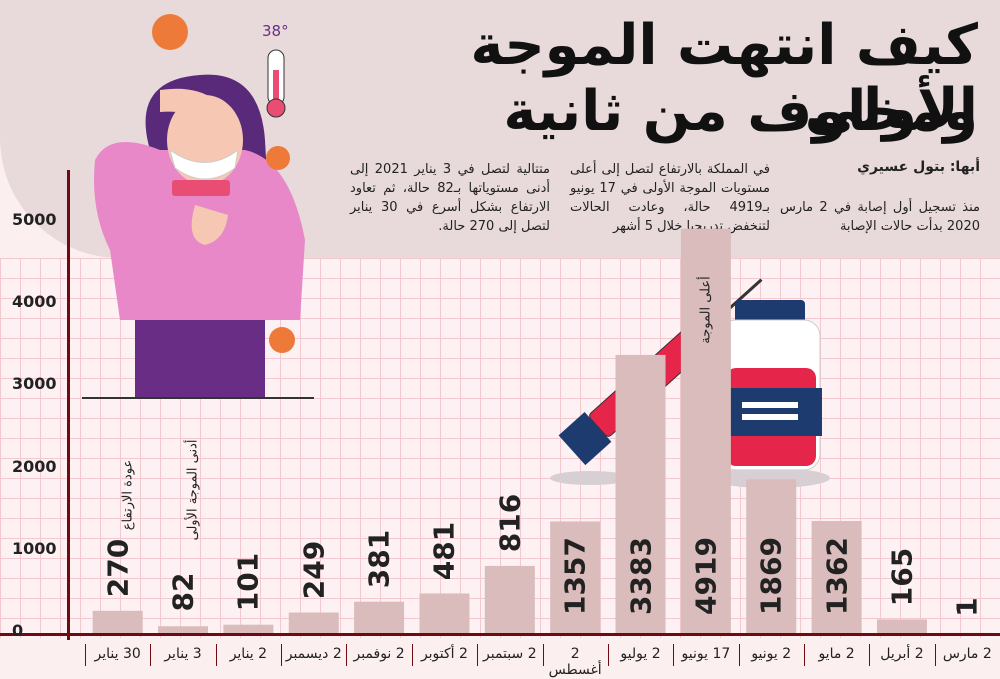  I want to click on x-tick-label: 2 مايو, so click(836, 654).